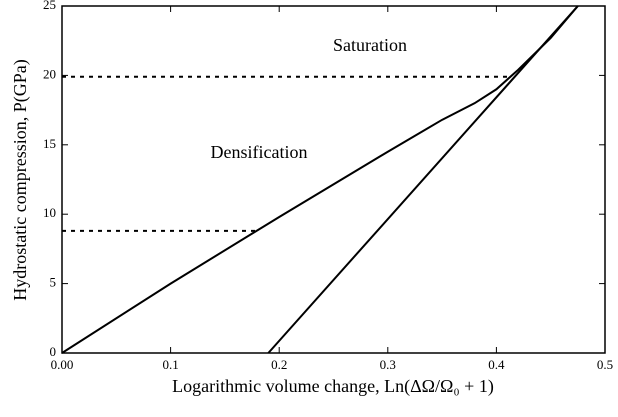 The width and height of the screenshot is (618, 417). I want to click on y-tick-label: 5, so click(53, 282).